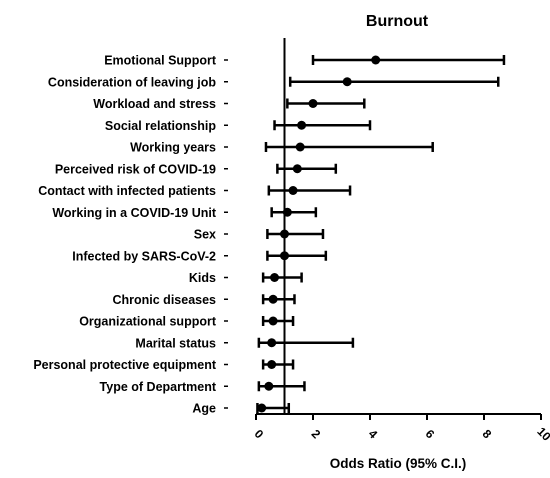 Image resolution: width=550 pixels, height=478 pixels. What do you see at coordinates (148, 322) in the screenshot?
I see `row-label: Organizational support` at bounding box center [148, 322].